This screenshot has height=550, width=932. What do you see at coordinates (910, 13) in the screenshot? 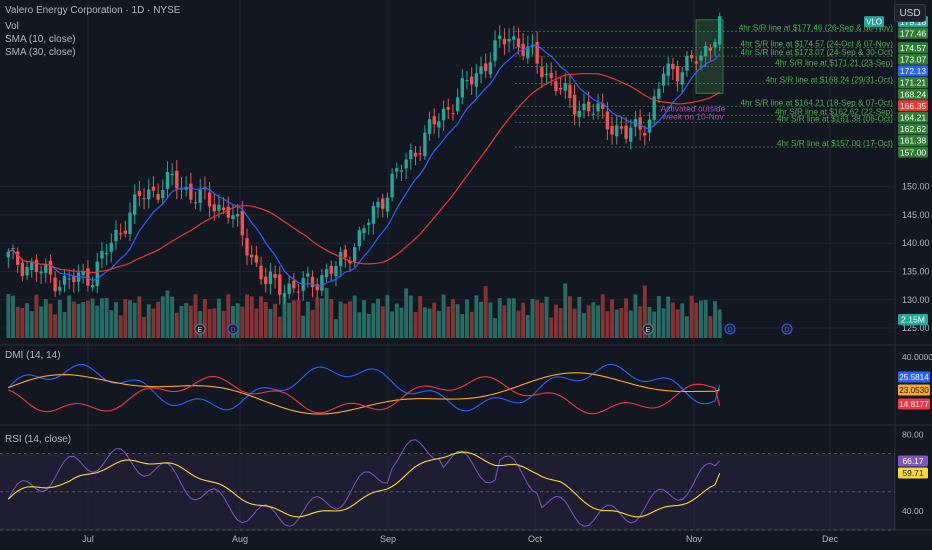
I see `currency-button: USD` at bounding box center [910, 13].